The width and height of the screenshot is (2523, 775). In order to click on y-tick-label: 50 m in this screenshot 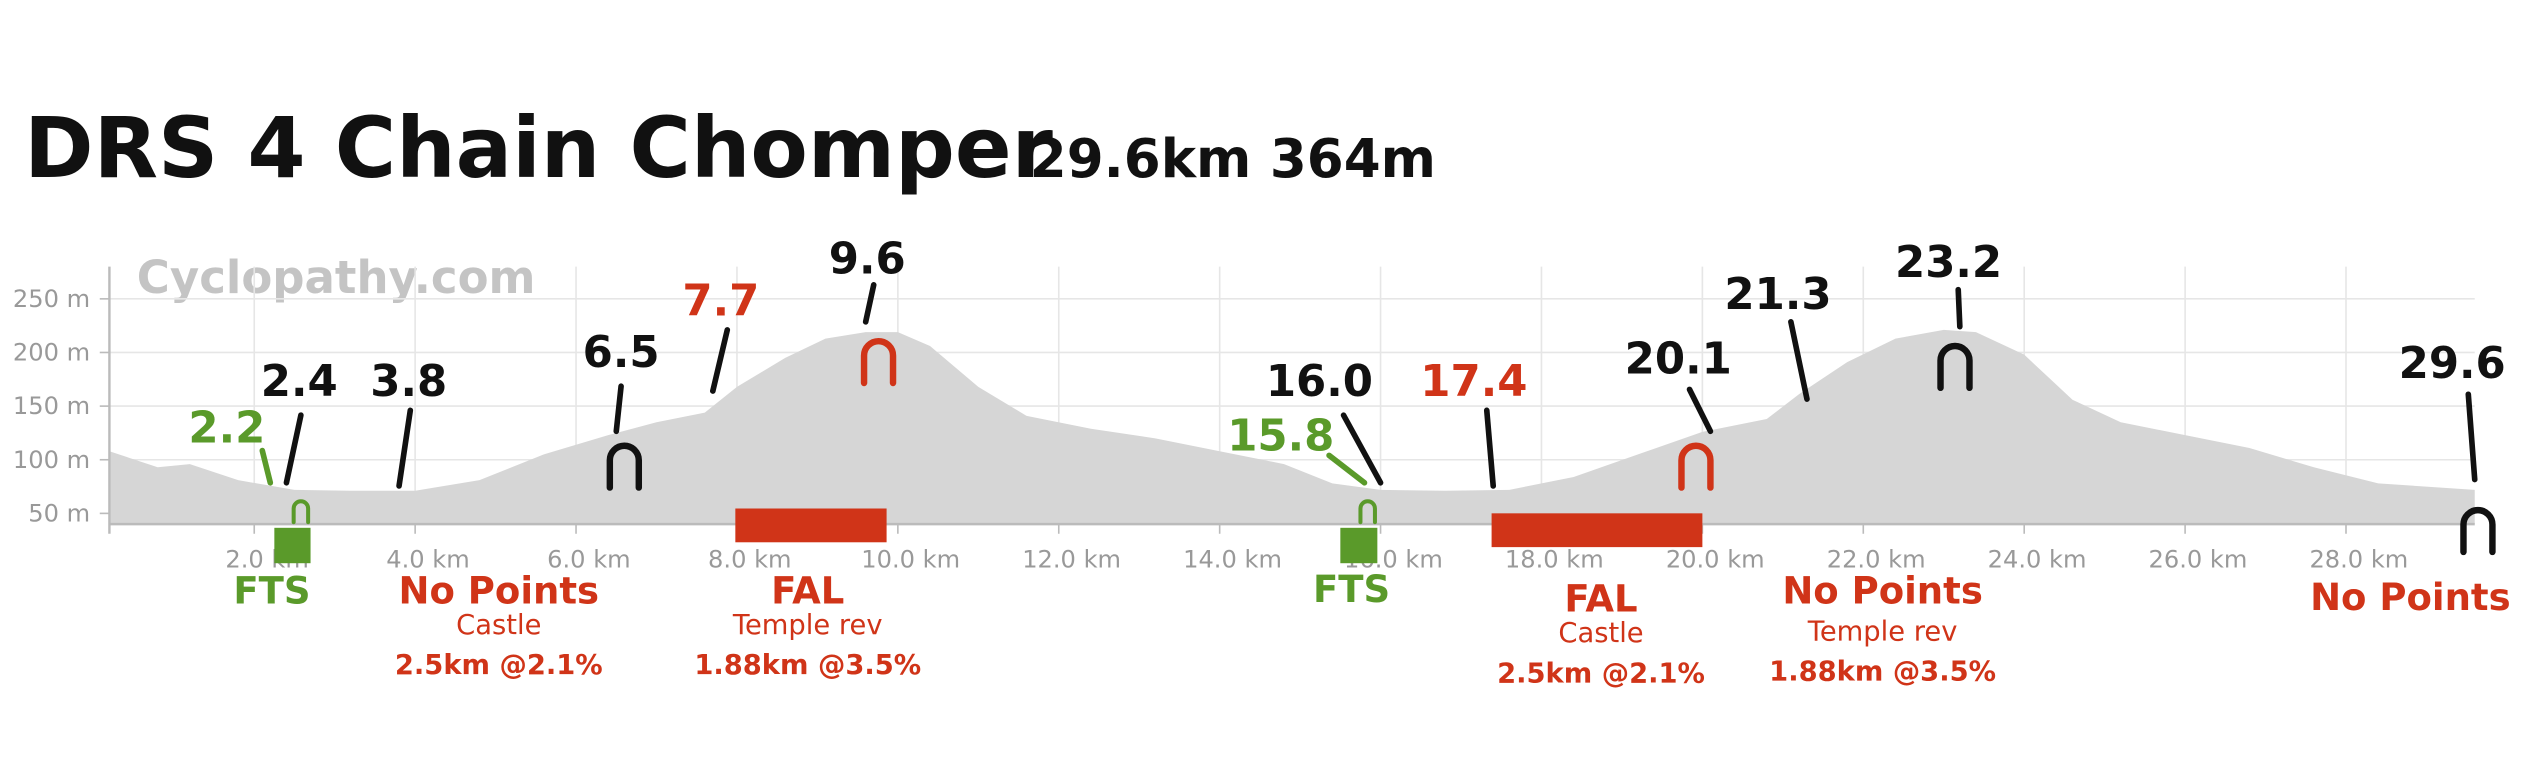, I will do `click(59, 513)`.